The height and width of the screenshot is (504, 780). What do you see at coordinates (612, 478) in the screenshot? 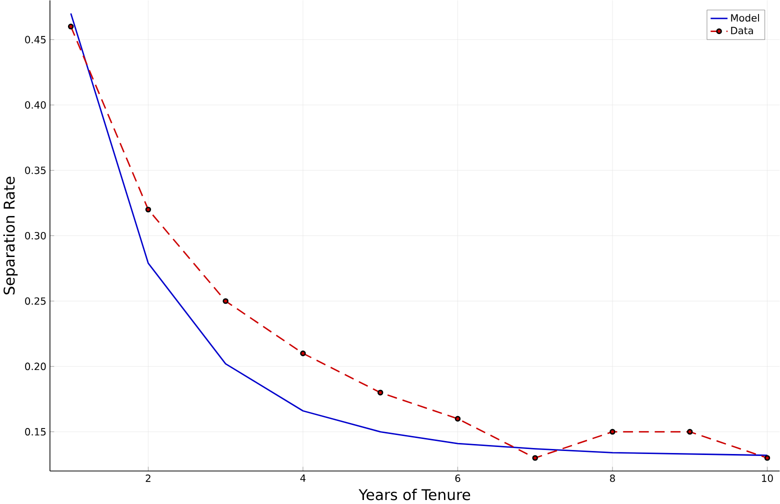
I see `x-tick-label: 8` at bounding box center [612, 478].